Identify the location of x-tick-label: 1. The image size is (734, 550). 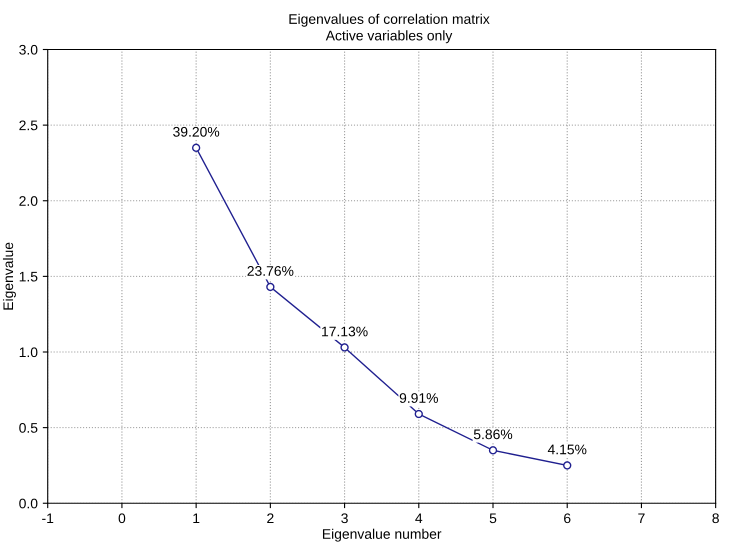
(196, 518).